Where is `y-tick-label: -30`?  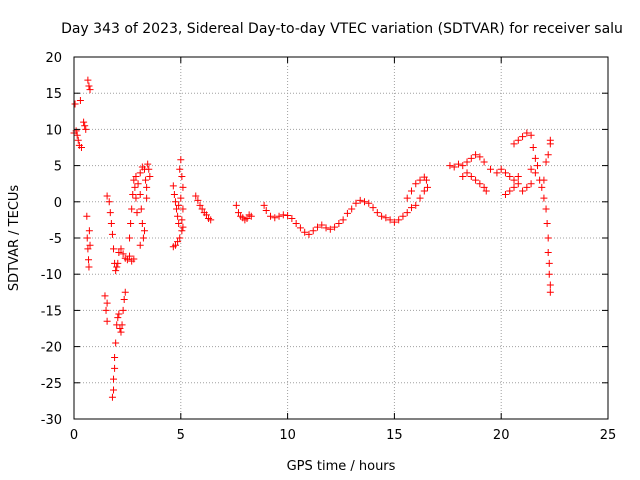
y-tick-label: -30 is located at coordinates (51, 420).